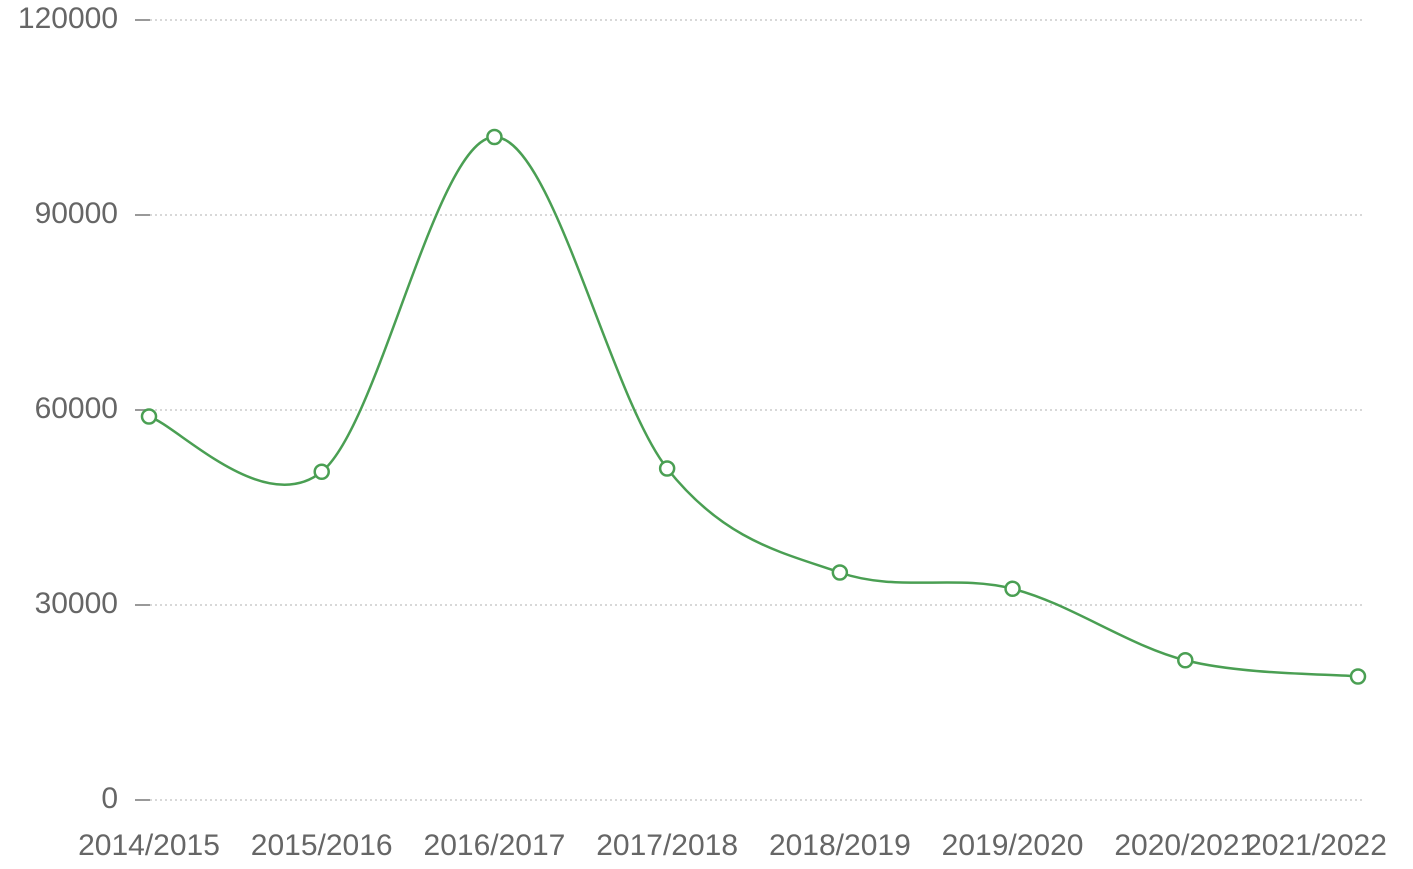 The width and height of the screenshot is (1413, 869). What do you see at coordinates (76, 213) in the screenshot?
I see `y-tick-label: 90000` at bounding box center [76, 213].